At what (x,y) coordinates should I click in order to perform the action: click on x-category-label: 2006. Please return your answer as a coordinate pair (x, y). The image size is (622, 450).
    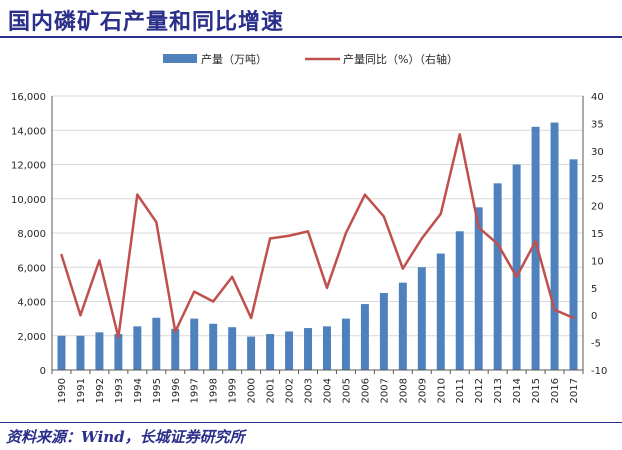
    Looking at the image, I should click on (365, 390).